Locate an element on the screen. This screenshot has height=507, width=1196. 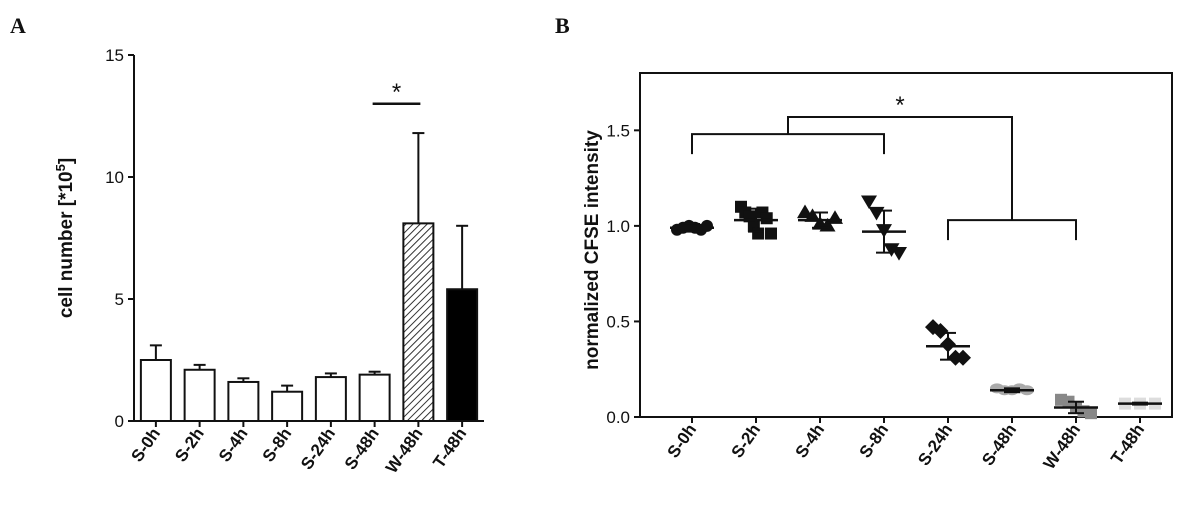
point-W-48h is located at coordinates (1091, 413).